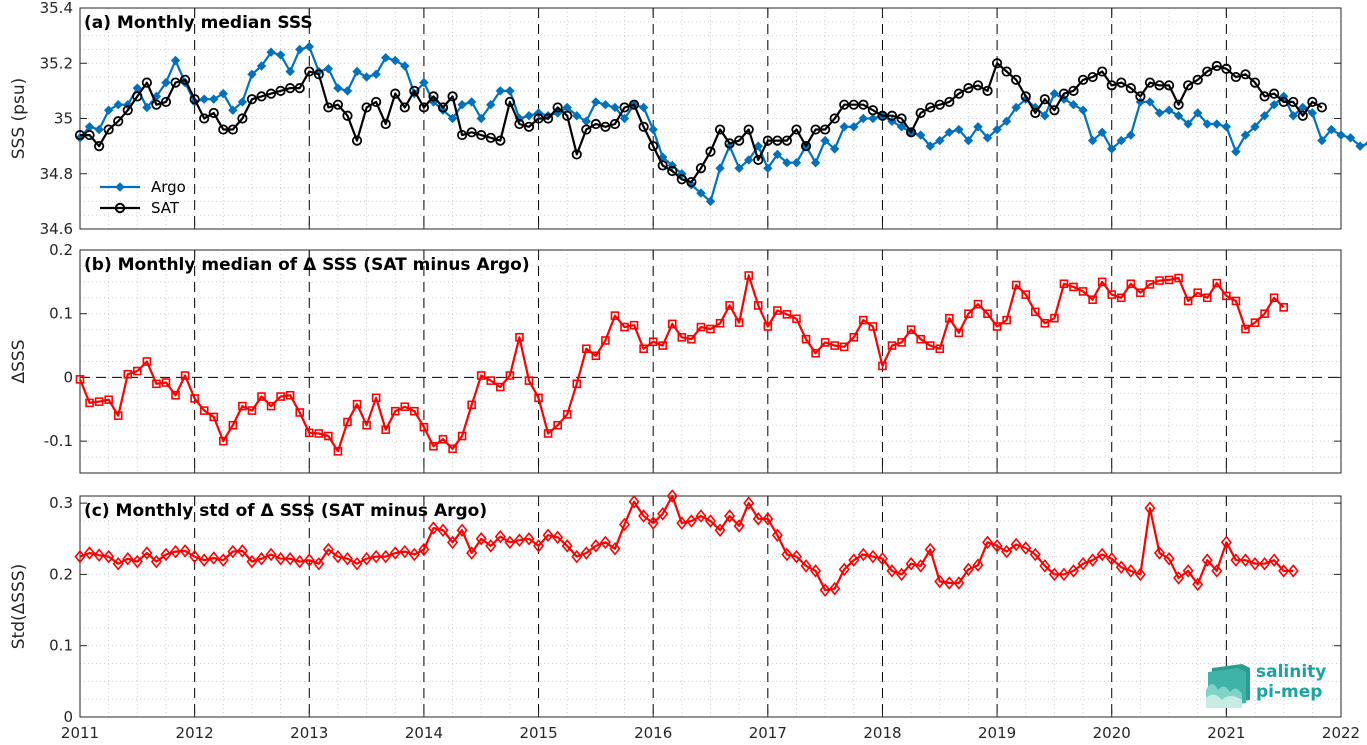  What do you see at coordinates (61, 574) in the screenshot?
I see `y-tick-label: 0.2` at bounding box center [61, 574].